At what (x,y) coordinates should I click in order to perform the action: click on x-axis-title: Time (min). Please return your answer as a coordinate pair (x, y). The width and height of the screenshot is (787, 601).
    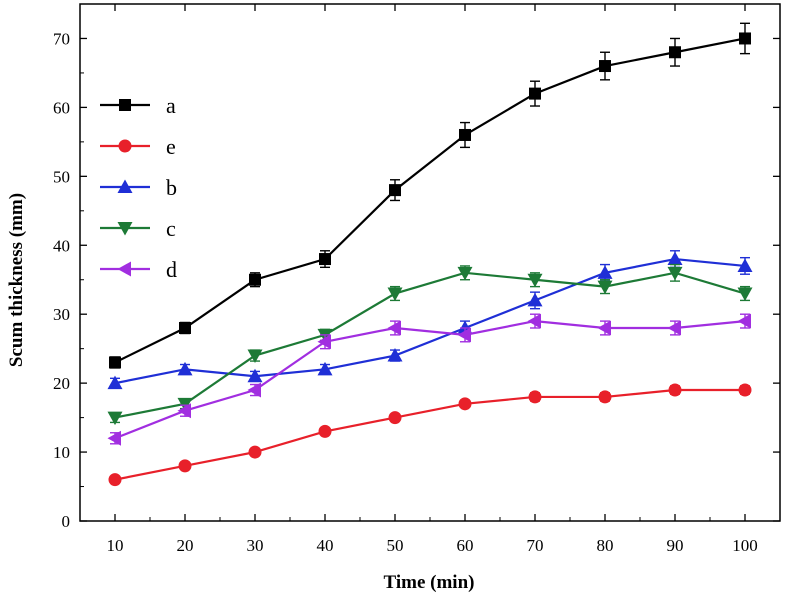
    Looking at the image, I should click on (429, 582).